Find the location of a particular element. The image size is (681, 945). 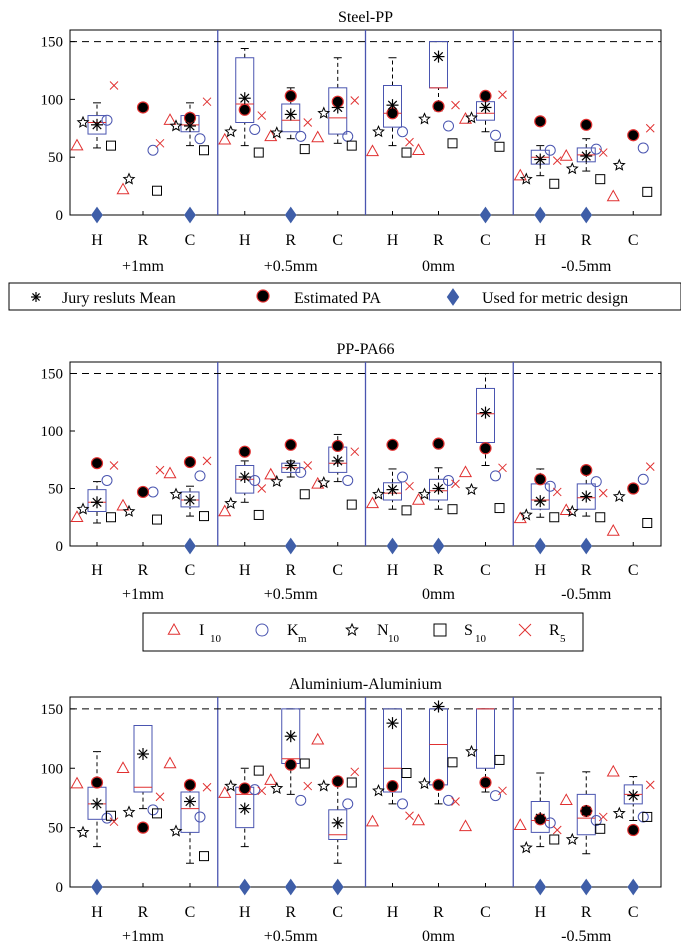

y-tick-label: 50 is located at coordinates (55, 829).